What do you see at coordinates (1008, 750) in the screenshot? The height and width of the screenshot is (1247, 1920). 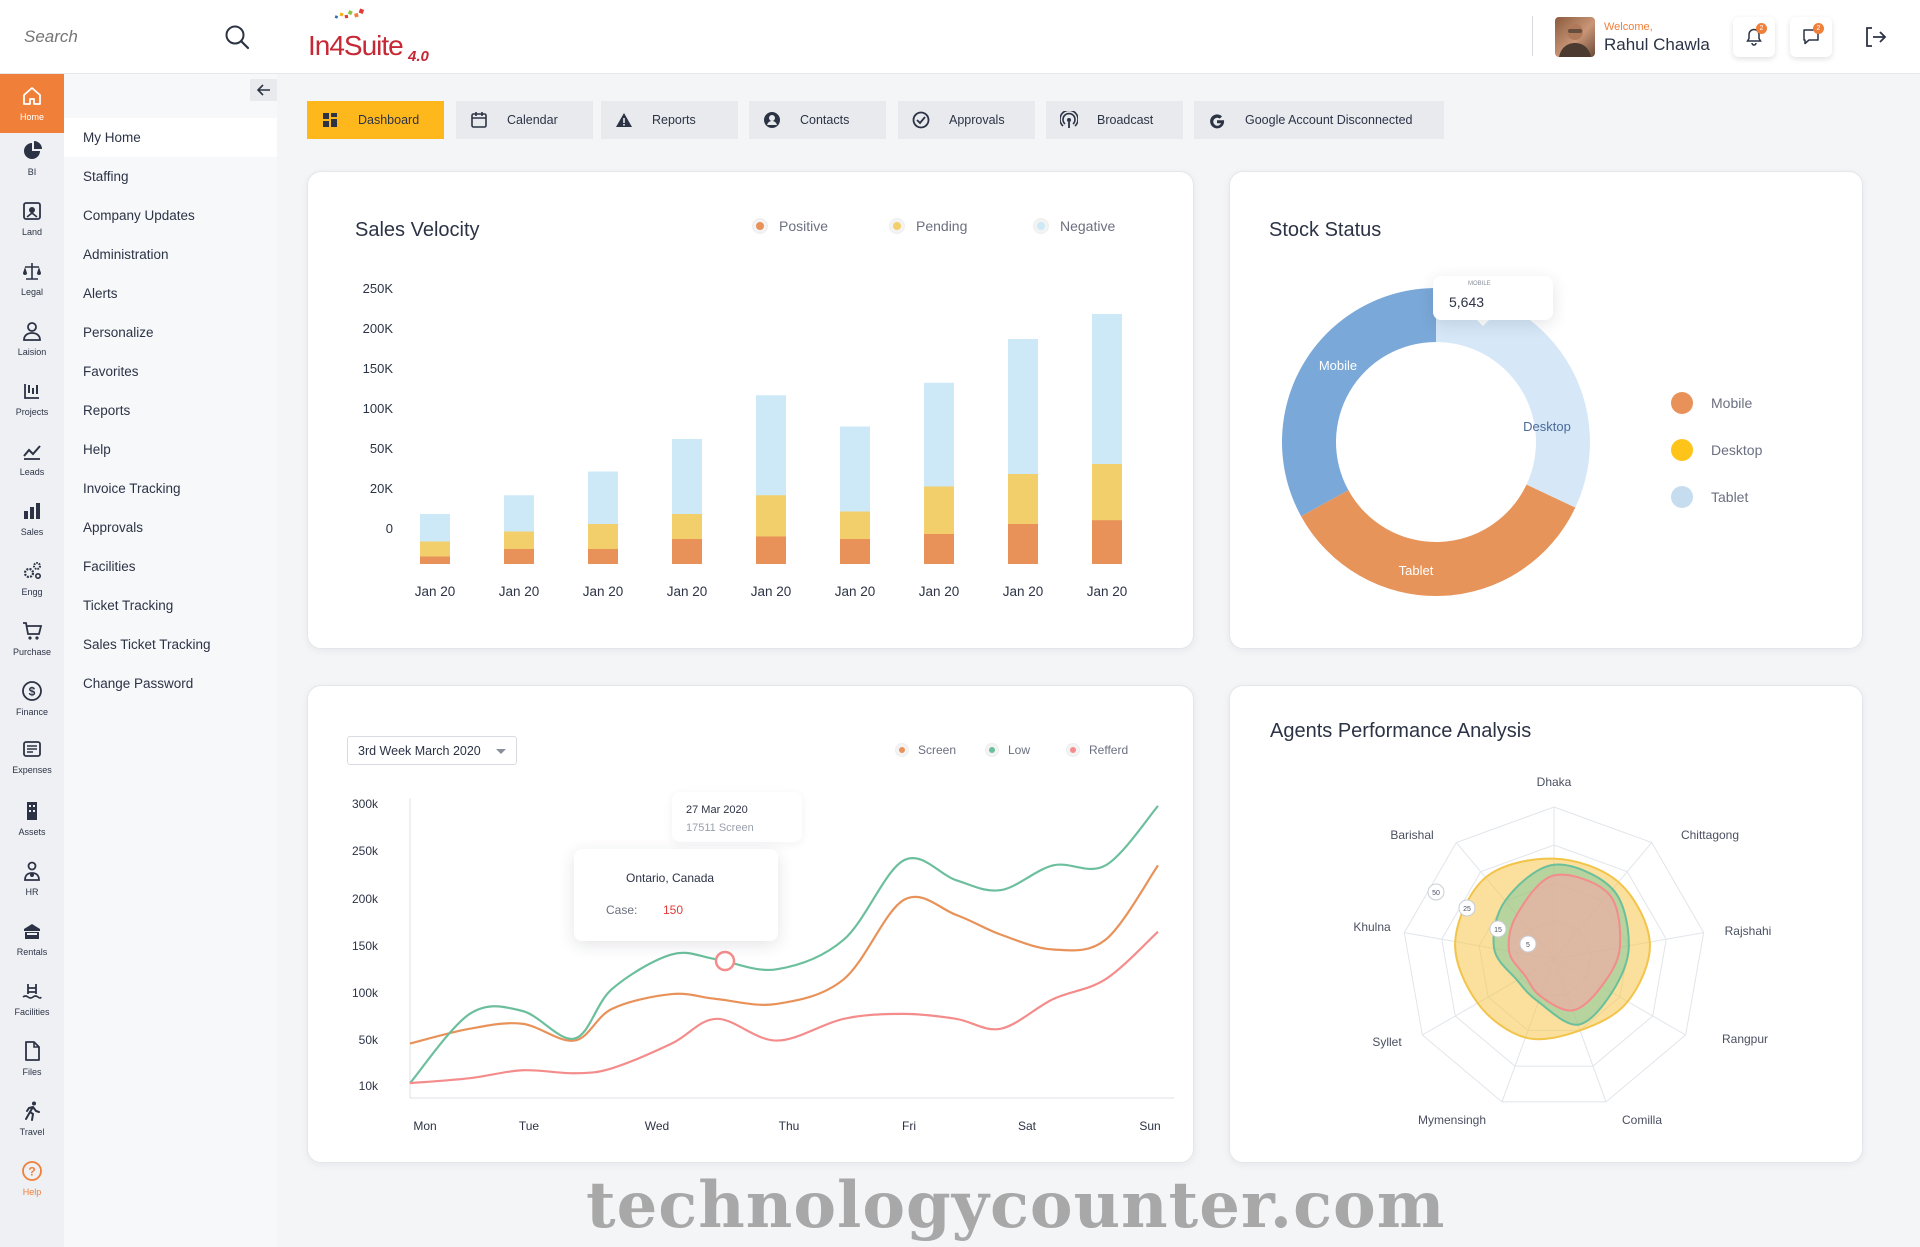 I see `legend-low: Low` at bounding box center [1008, 750].